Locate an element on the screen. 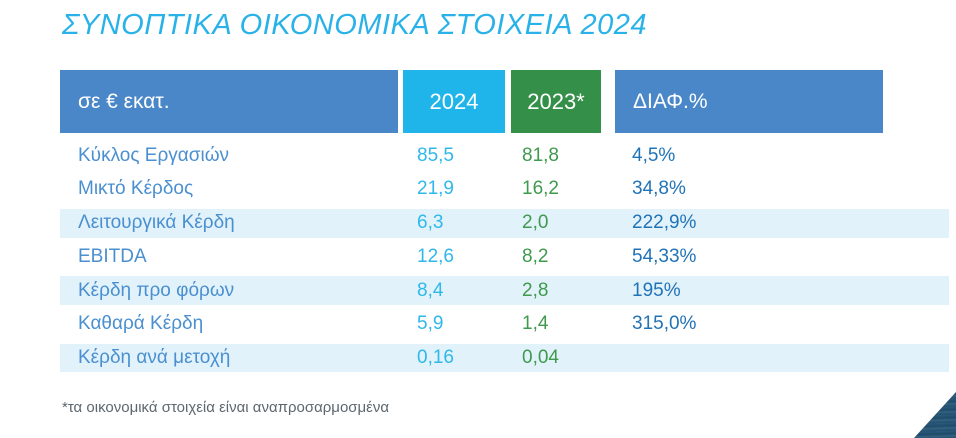 This screenshot has width=956, height=438. value-2024: 0,16 is located at coordinates (435, 357).